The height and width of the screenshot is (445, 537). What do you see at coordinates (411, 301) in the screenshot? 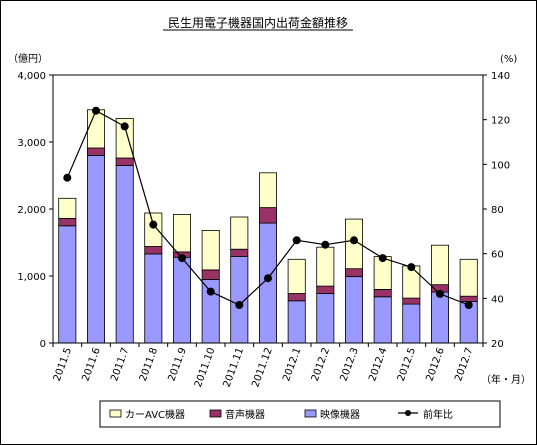
I see `bar-audio-2012.5` at bounding box center [411, 301].